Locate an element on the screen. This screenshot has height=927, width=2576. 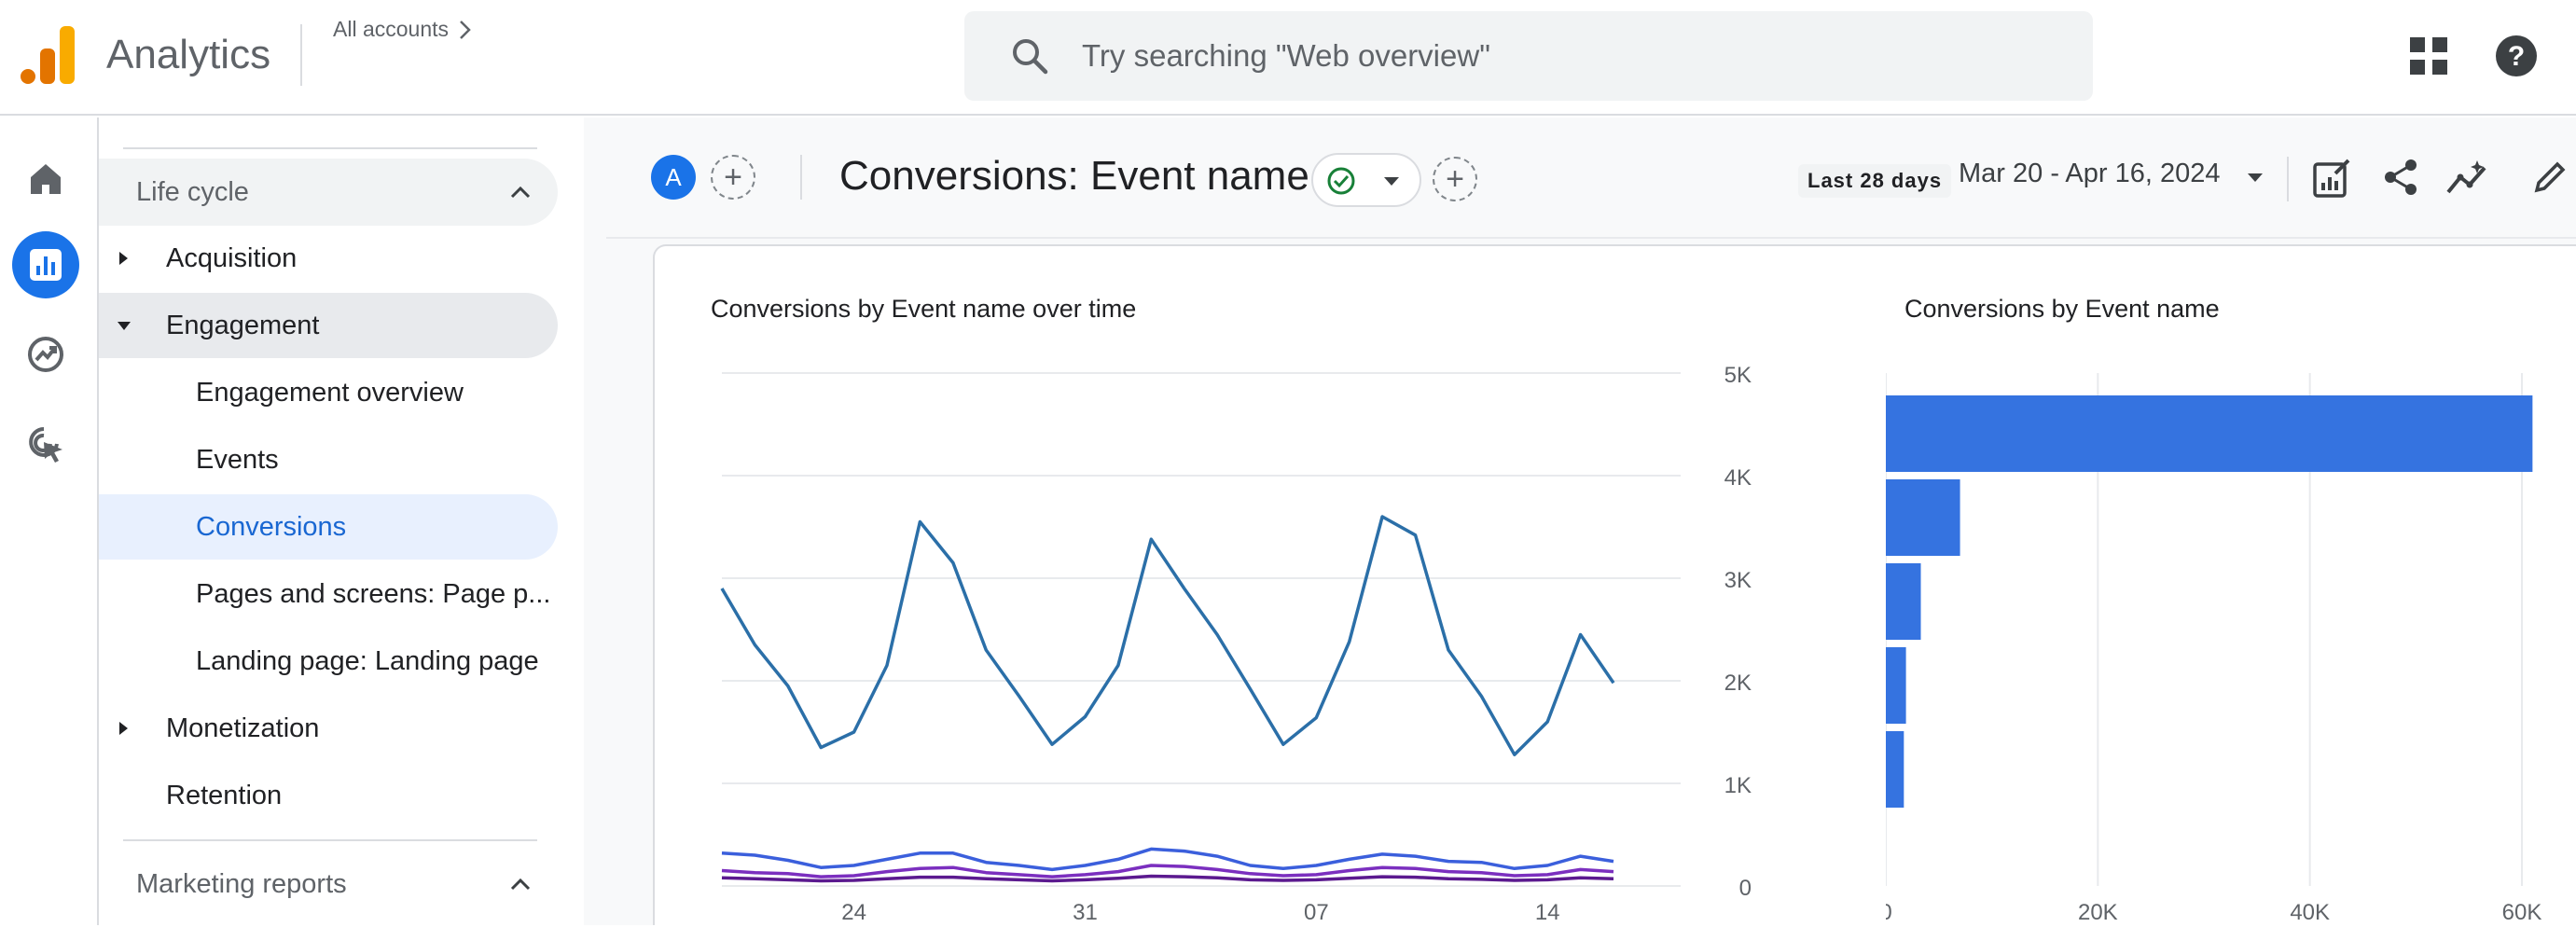
sidebar-item-engagement: Engagement is located at coordinates (328, 325).